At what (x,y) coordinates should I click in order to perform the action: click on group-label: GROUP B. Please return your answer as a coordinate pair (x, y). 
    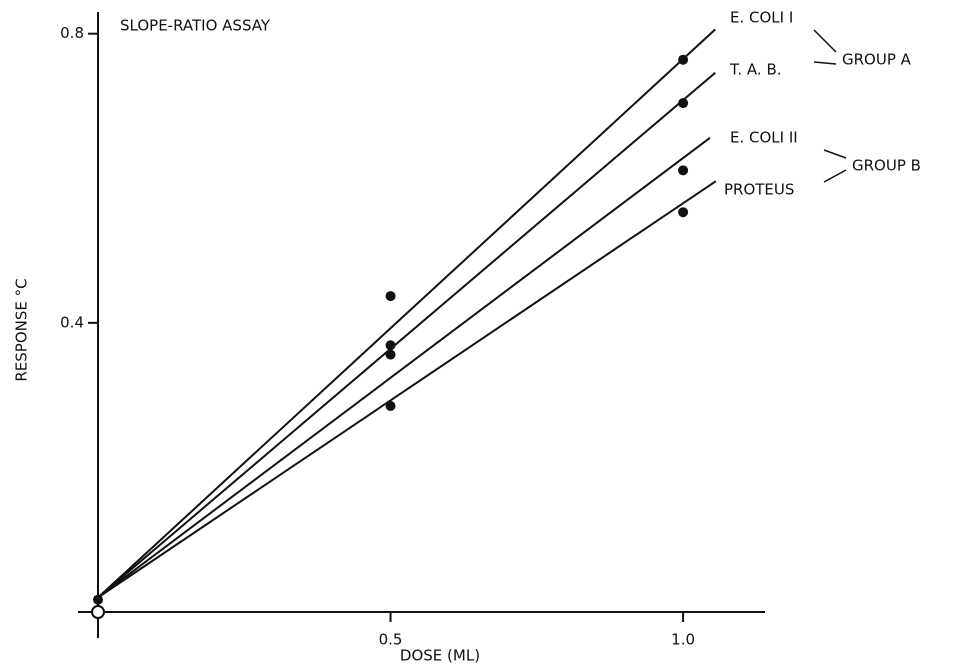
    Looking at the image, I should click on (886, 166).